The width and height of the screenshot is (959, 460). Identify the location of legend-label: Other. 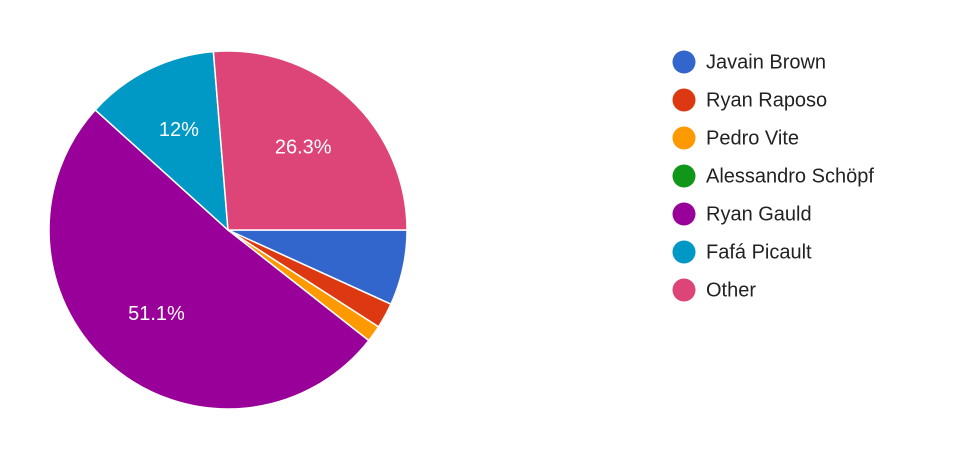
(731, 290).